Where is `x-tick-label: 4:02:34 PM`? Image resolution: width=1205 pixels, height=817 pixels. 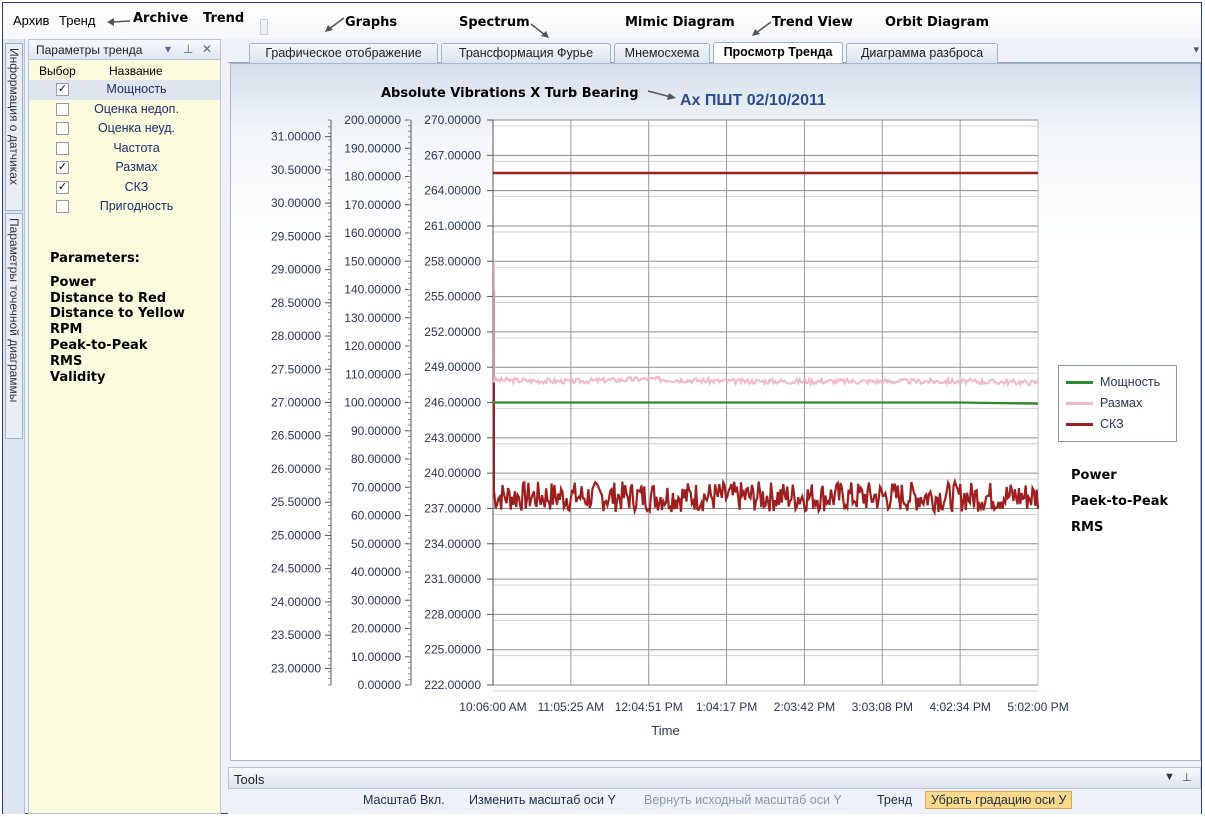
x-tick-label: 4:02:34 PM is located at coordinates (959, 707).